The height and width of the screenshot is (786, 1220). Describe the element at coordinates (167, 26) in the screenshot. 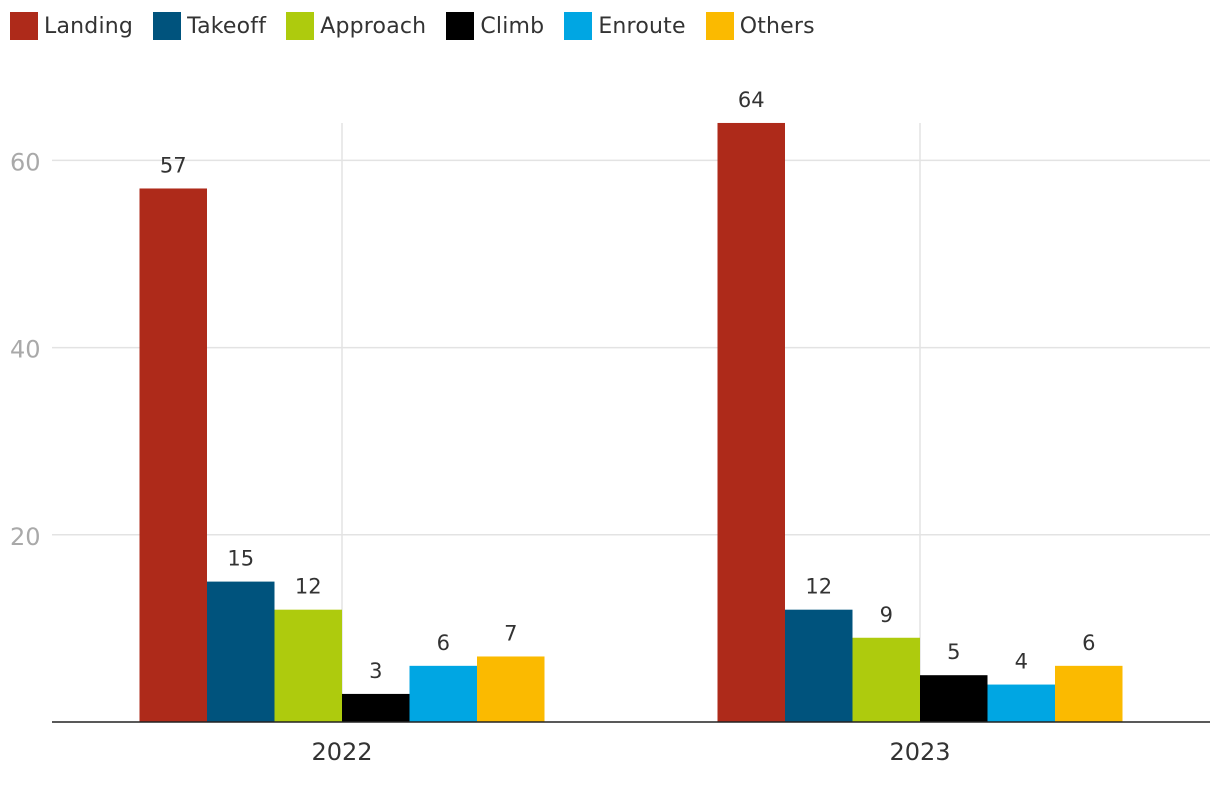

I see `legend-swatch-takeoff` at that location.